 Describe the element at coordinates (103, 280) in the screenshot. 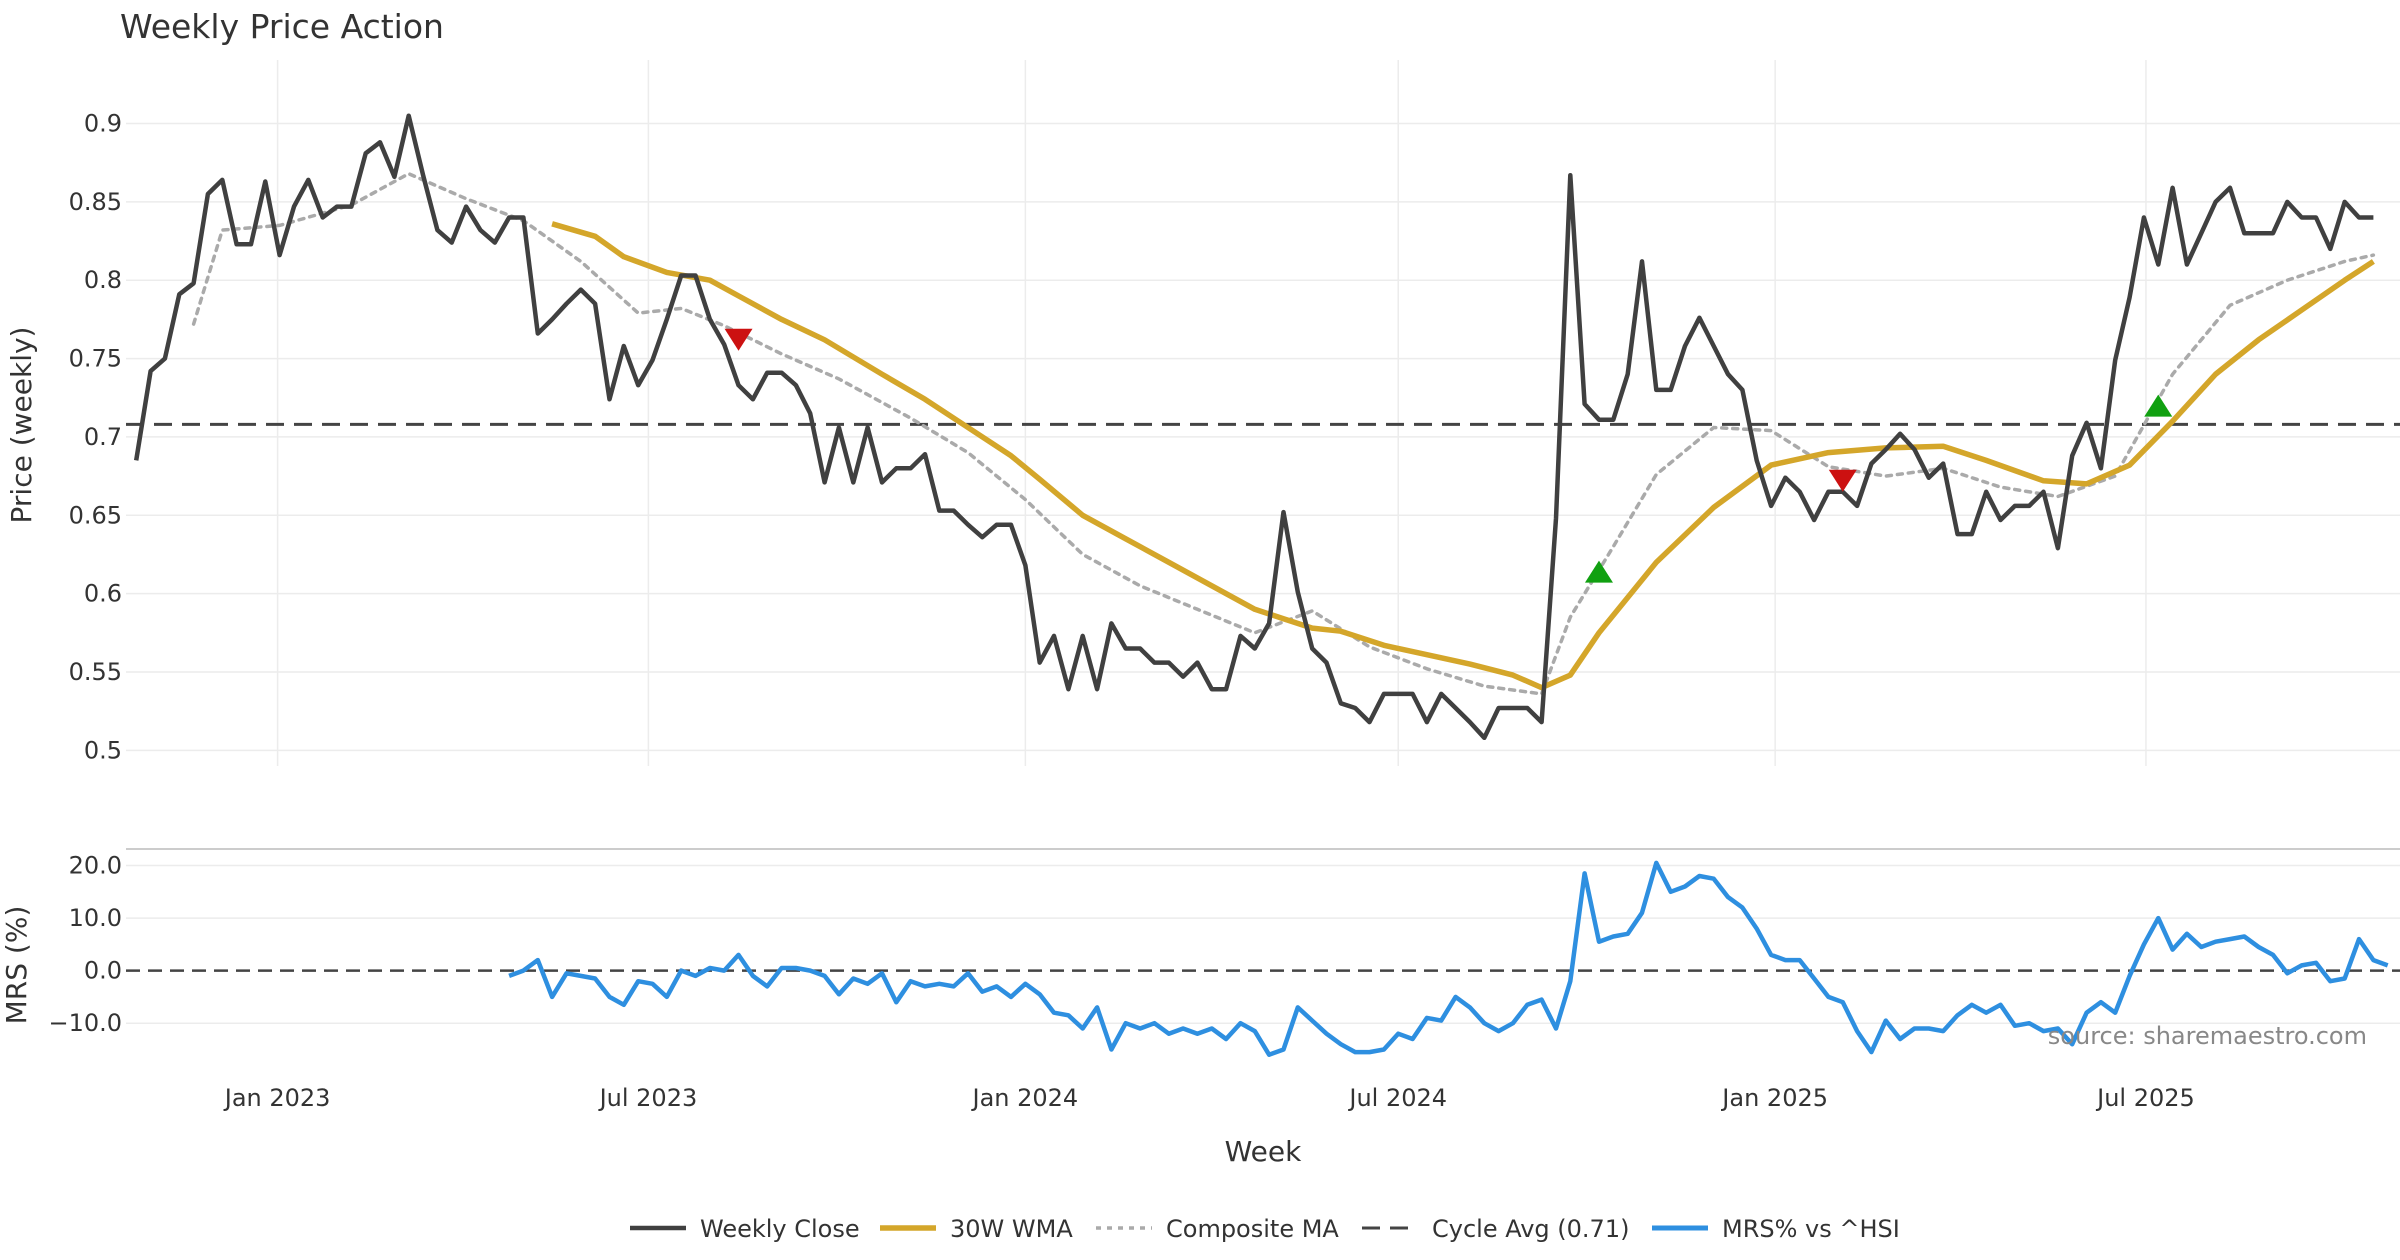

I see `price-y-tick-label: 0.8` at that location.